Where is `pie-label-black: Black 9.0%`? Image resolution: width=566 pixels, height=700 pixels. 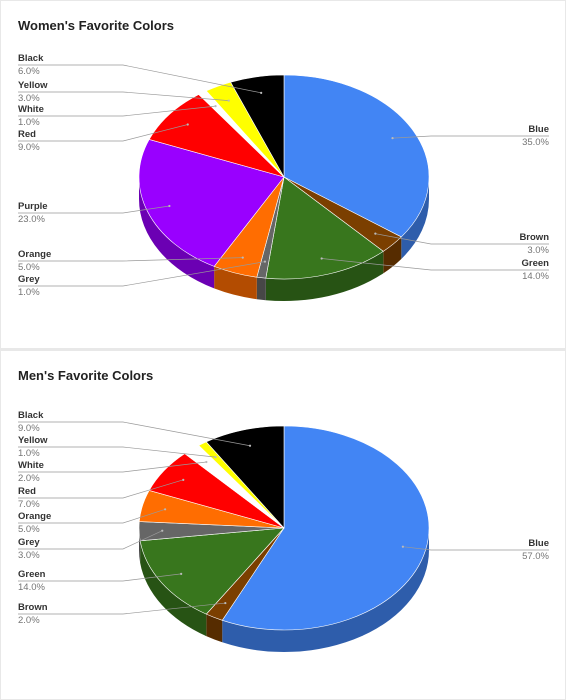
pie-label-black: Black 9.0% is located at coordinates (135, 428).